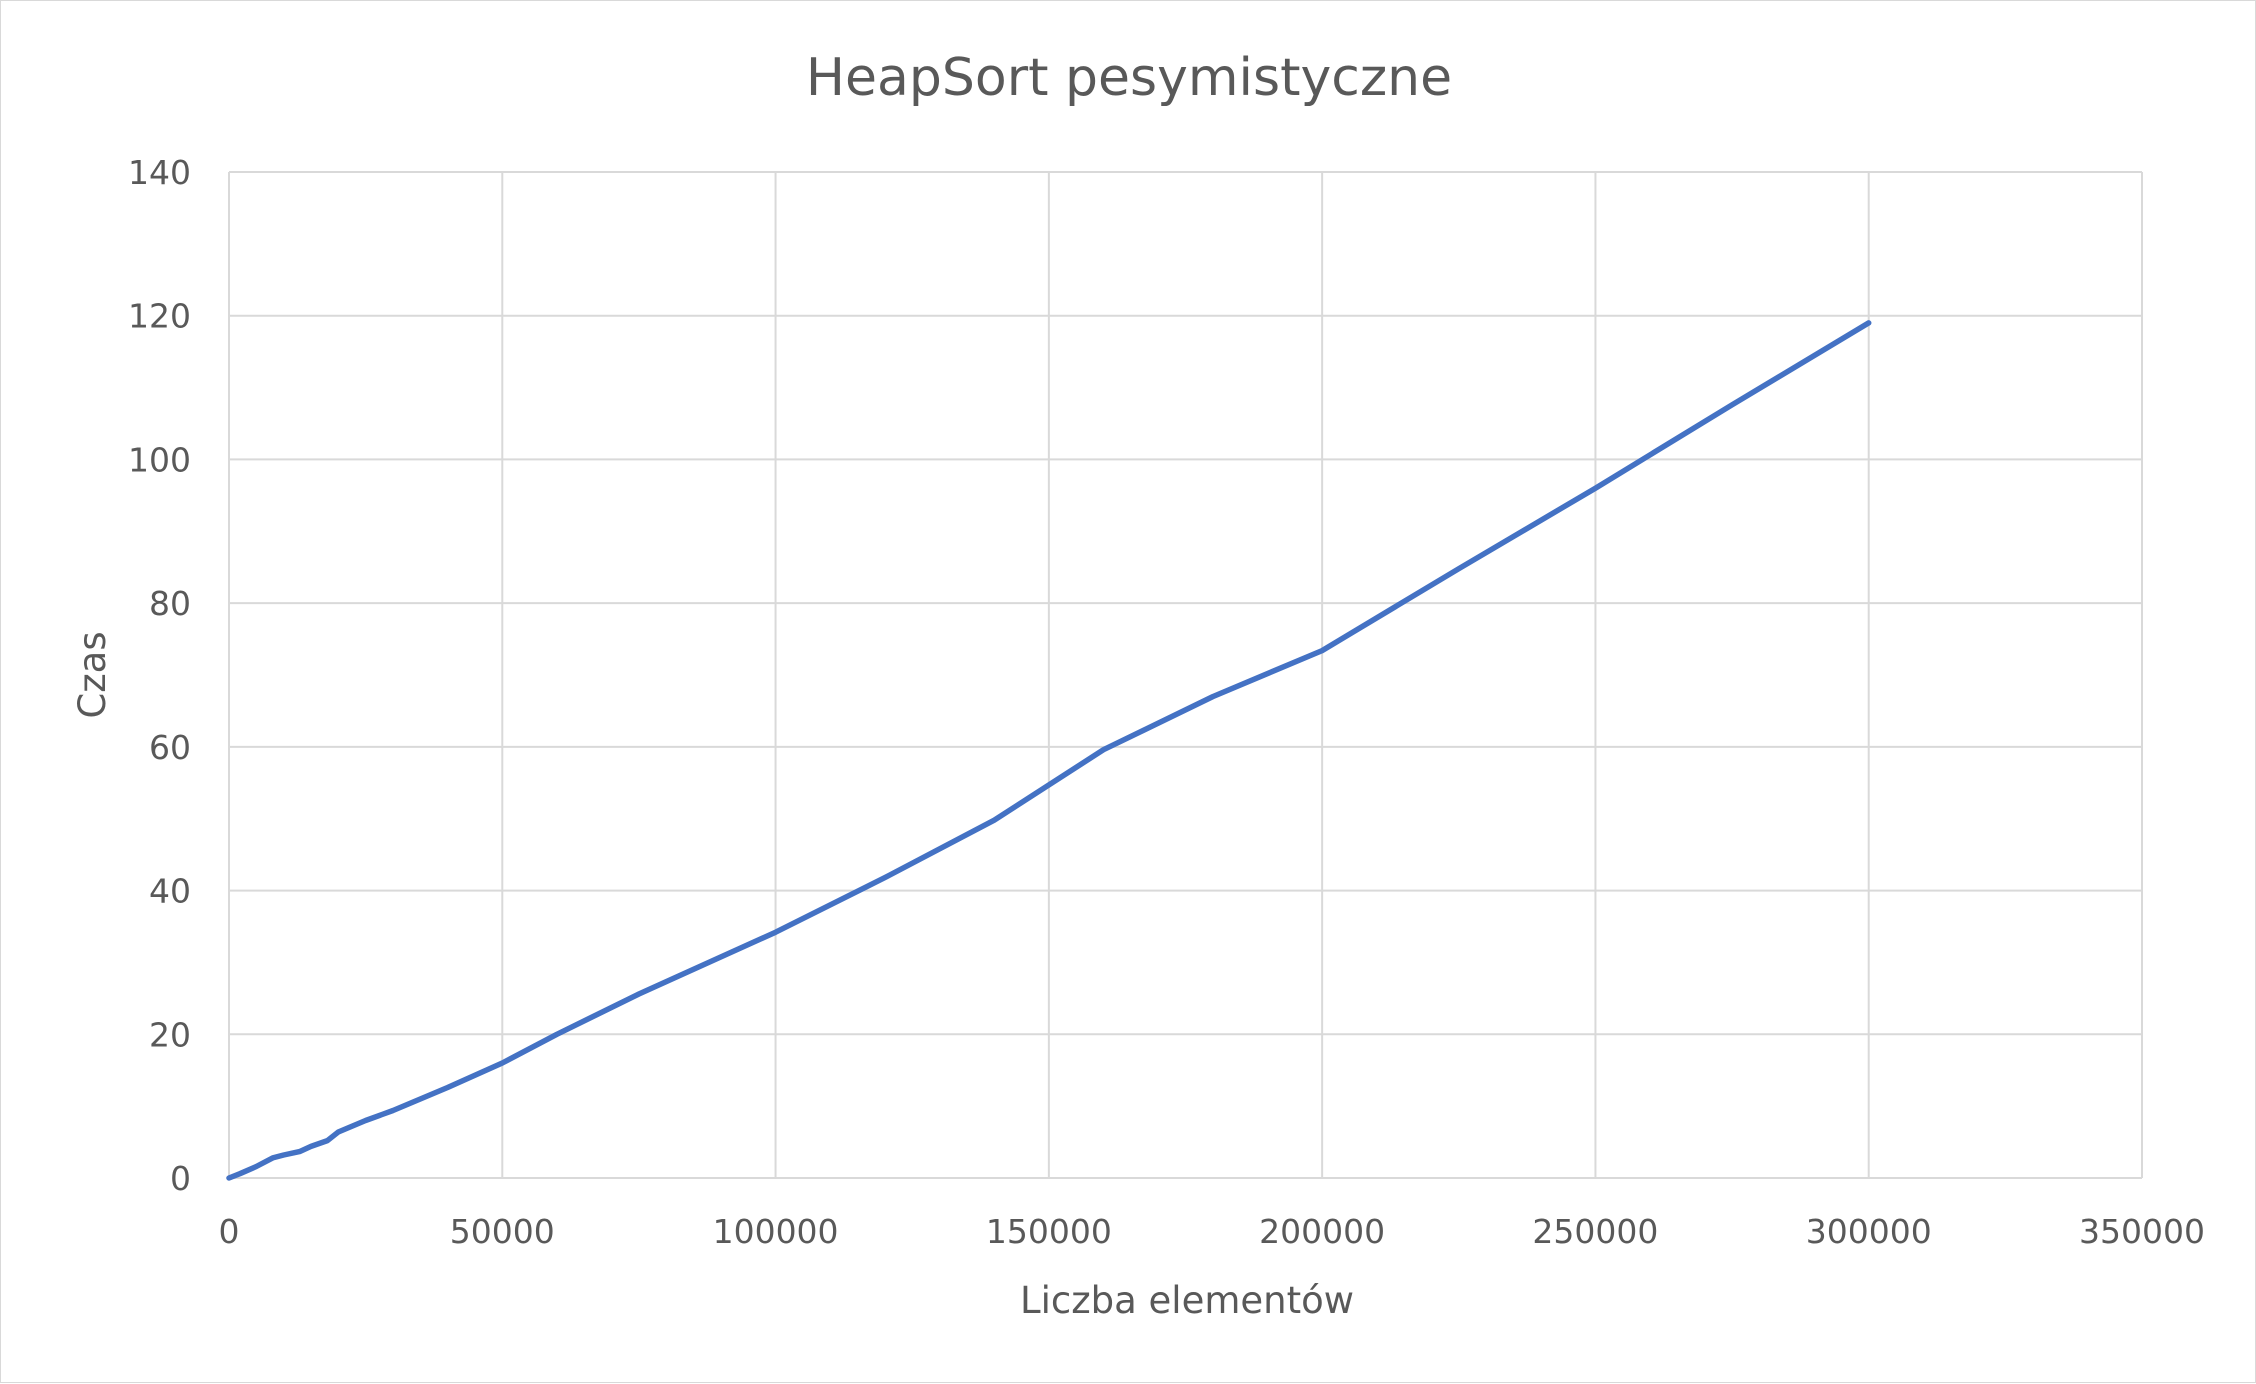 Image resolution: width=2256 pixels, height=1384 pixels. What do you see at coordinates (159, 316) in the screenshot?
I see `y-tick-label: 120` at bounding box center [159, 316].